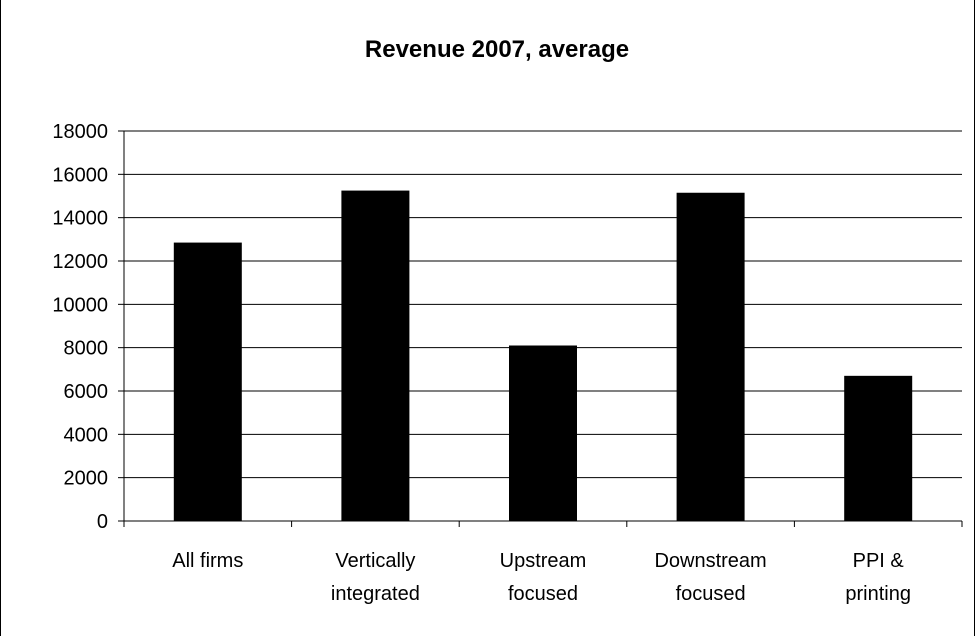 The height and width of the screenshot is (636, 975). What do you see at coordinates (86, 479) in the screenshot?
I see `y-tick-label: 2000` at bounding box center [86, 479].